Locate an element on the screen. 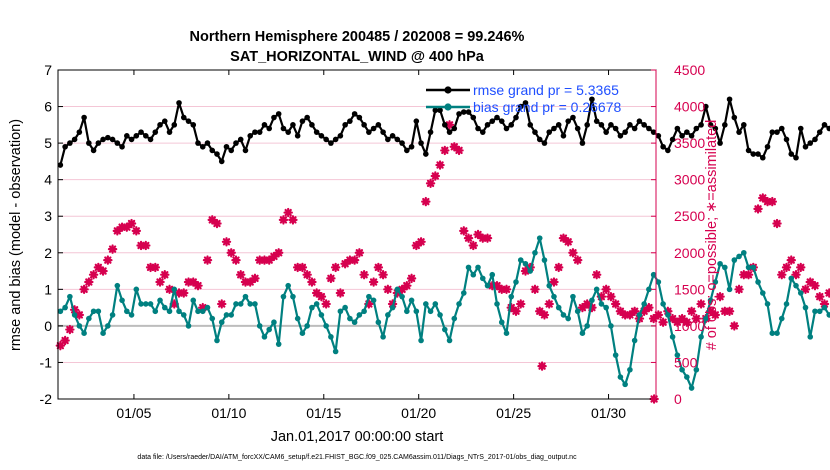  right-tick-label: 1500 is located at coordinates (689, 289).